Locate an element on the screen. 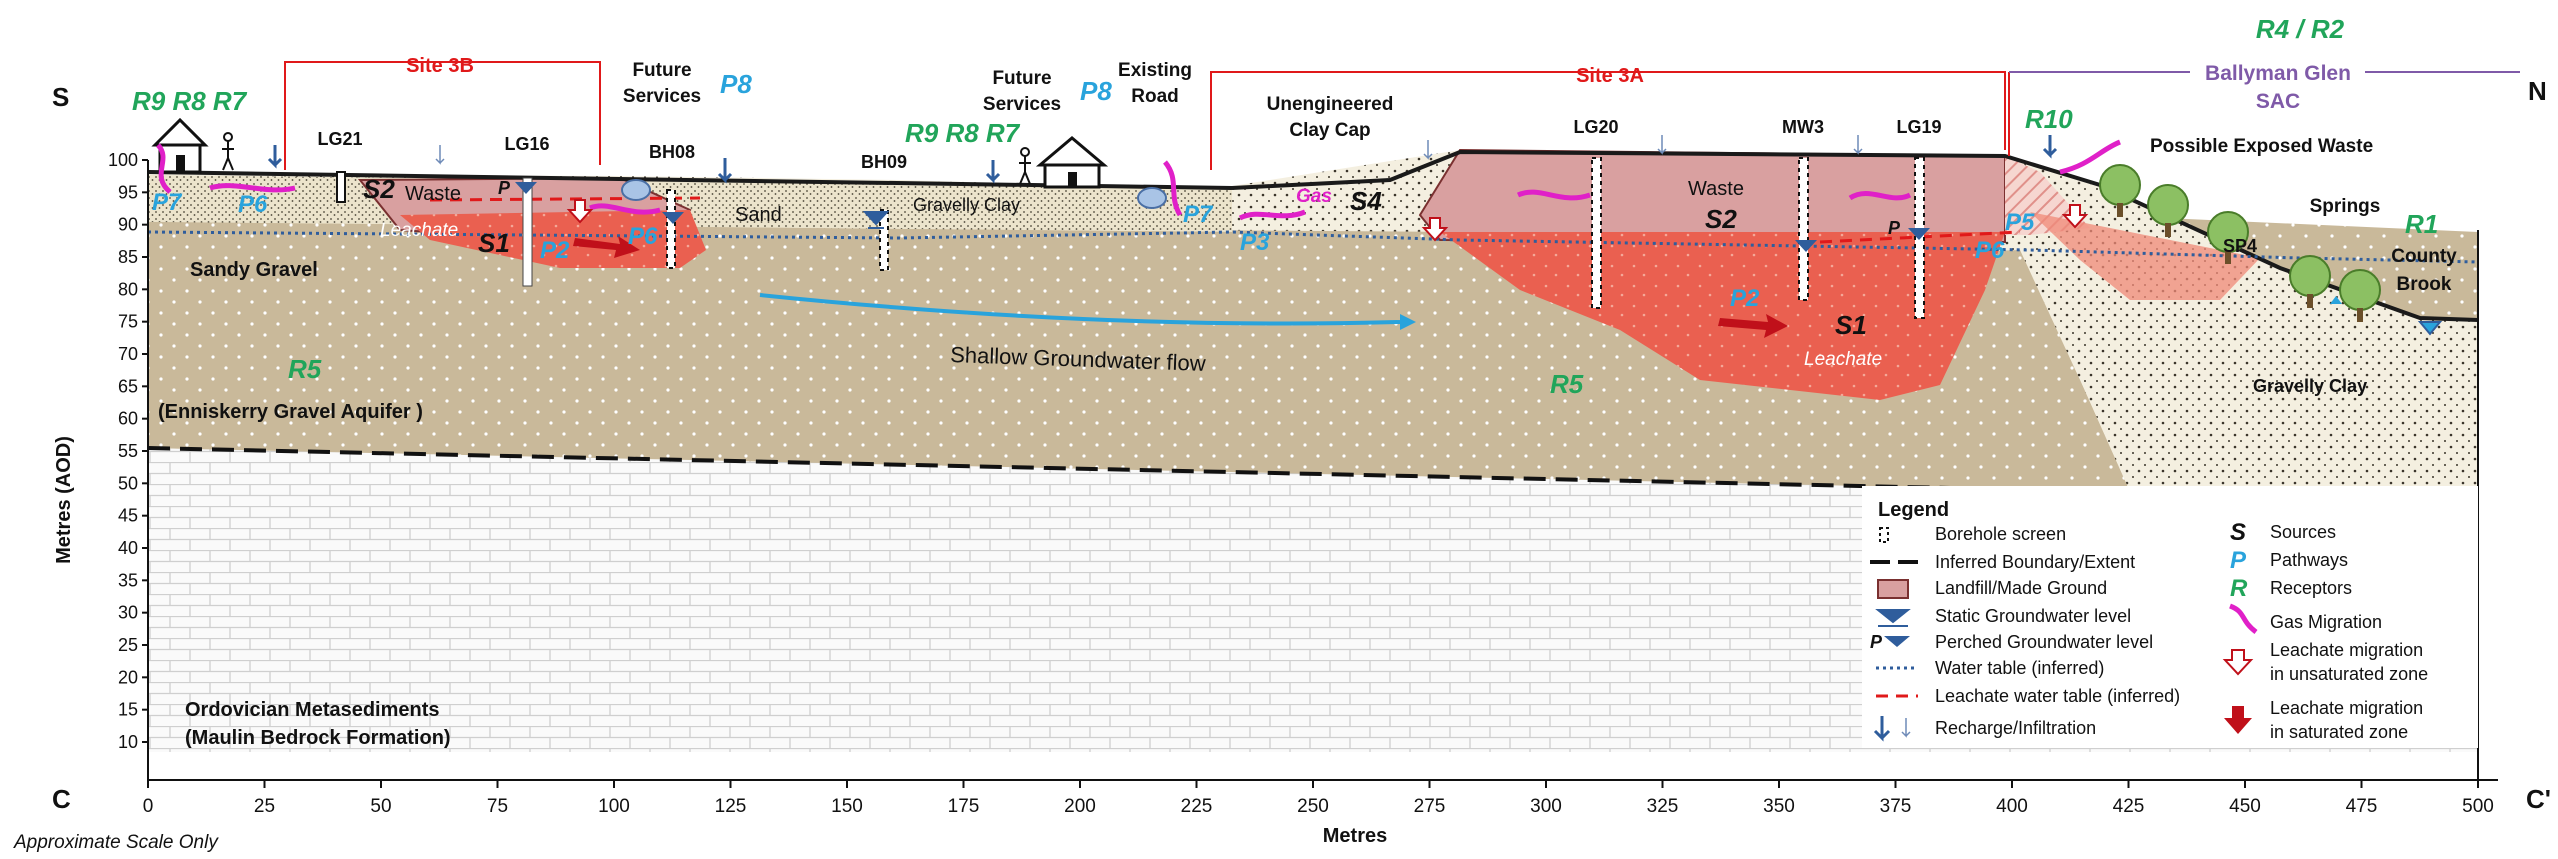 The height and width of the screenshot is (859, 2558). y-tick-label: 75 is located at coordinates (128, 322).